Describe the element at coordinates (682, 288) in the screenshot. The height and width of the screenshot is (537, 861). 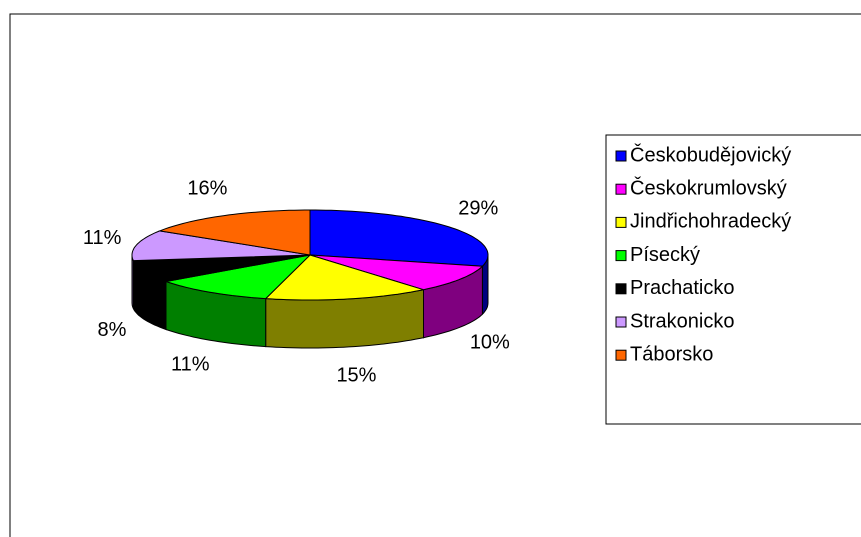
I see `legend-label: Prachaticko` at that location.